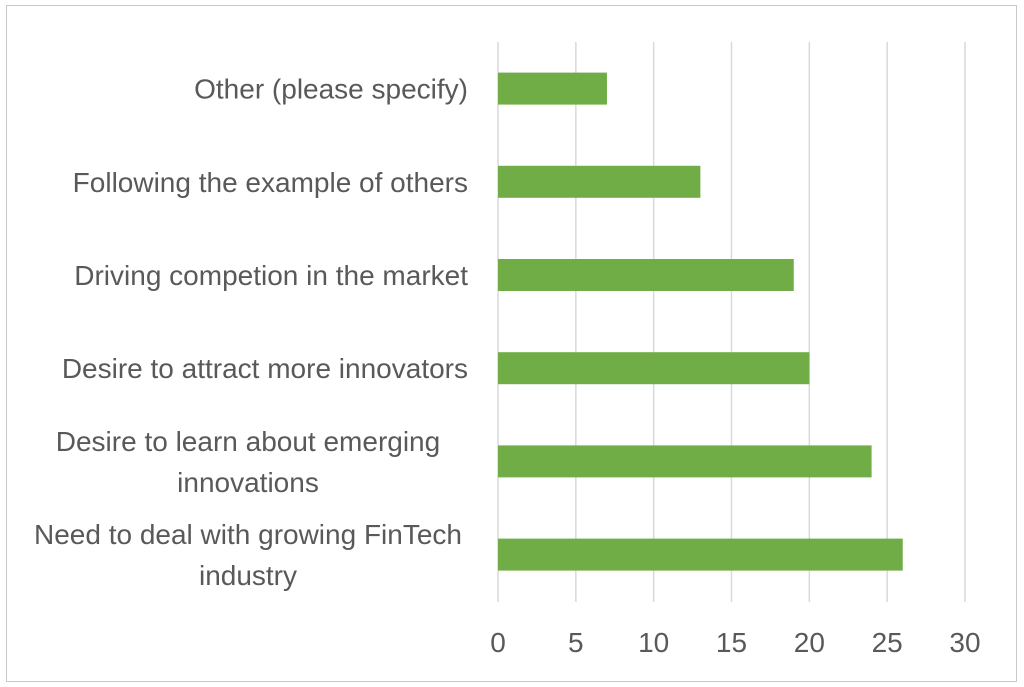  Describe the element at coordinates (248, 482) in the screenshot. I see `category-label-line: innovations` at that location.